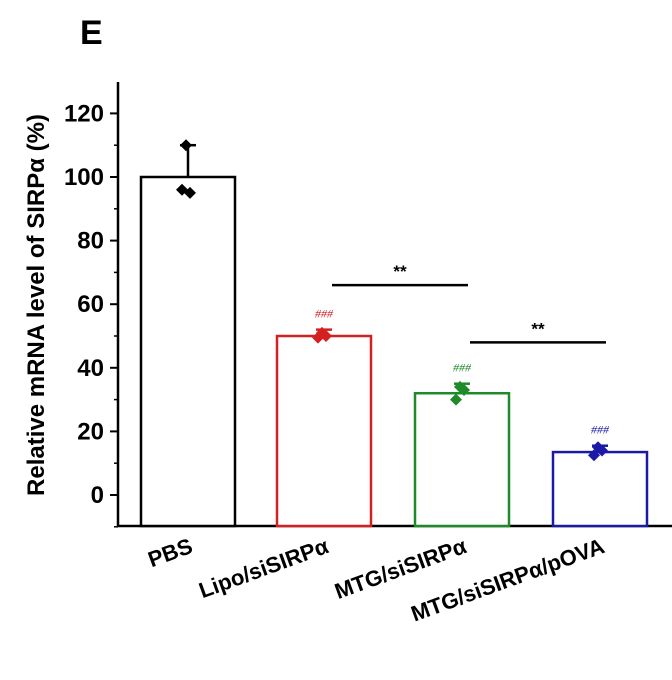 This screenshot has height=680, width=672. Describe the element at coordinates (90, 304) in the screenshot. I see `y-tick-label: 60` at that location.